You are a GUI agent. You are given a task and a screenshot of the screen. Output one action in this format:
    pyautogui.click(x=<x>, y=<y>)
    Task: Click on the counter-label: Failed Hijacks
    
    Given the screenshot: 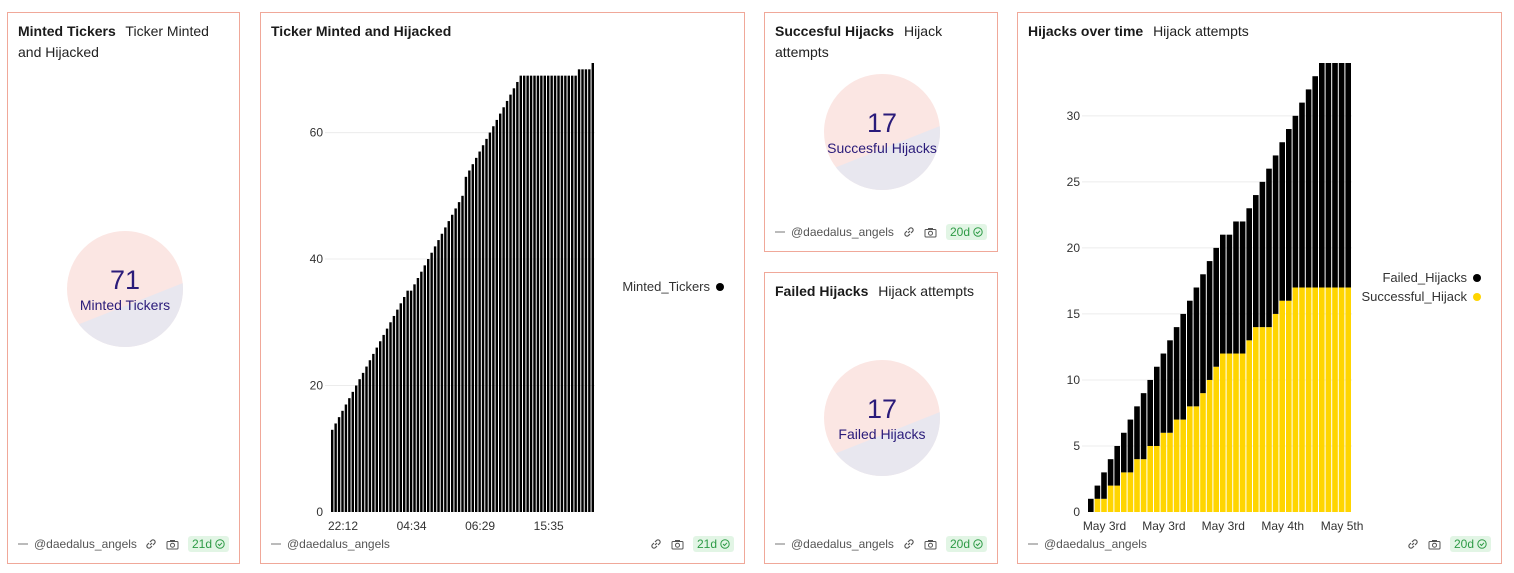 What is the action you would take?
    pyautogui.click(x=882, y=434)
    